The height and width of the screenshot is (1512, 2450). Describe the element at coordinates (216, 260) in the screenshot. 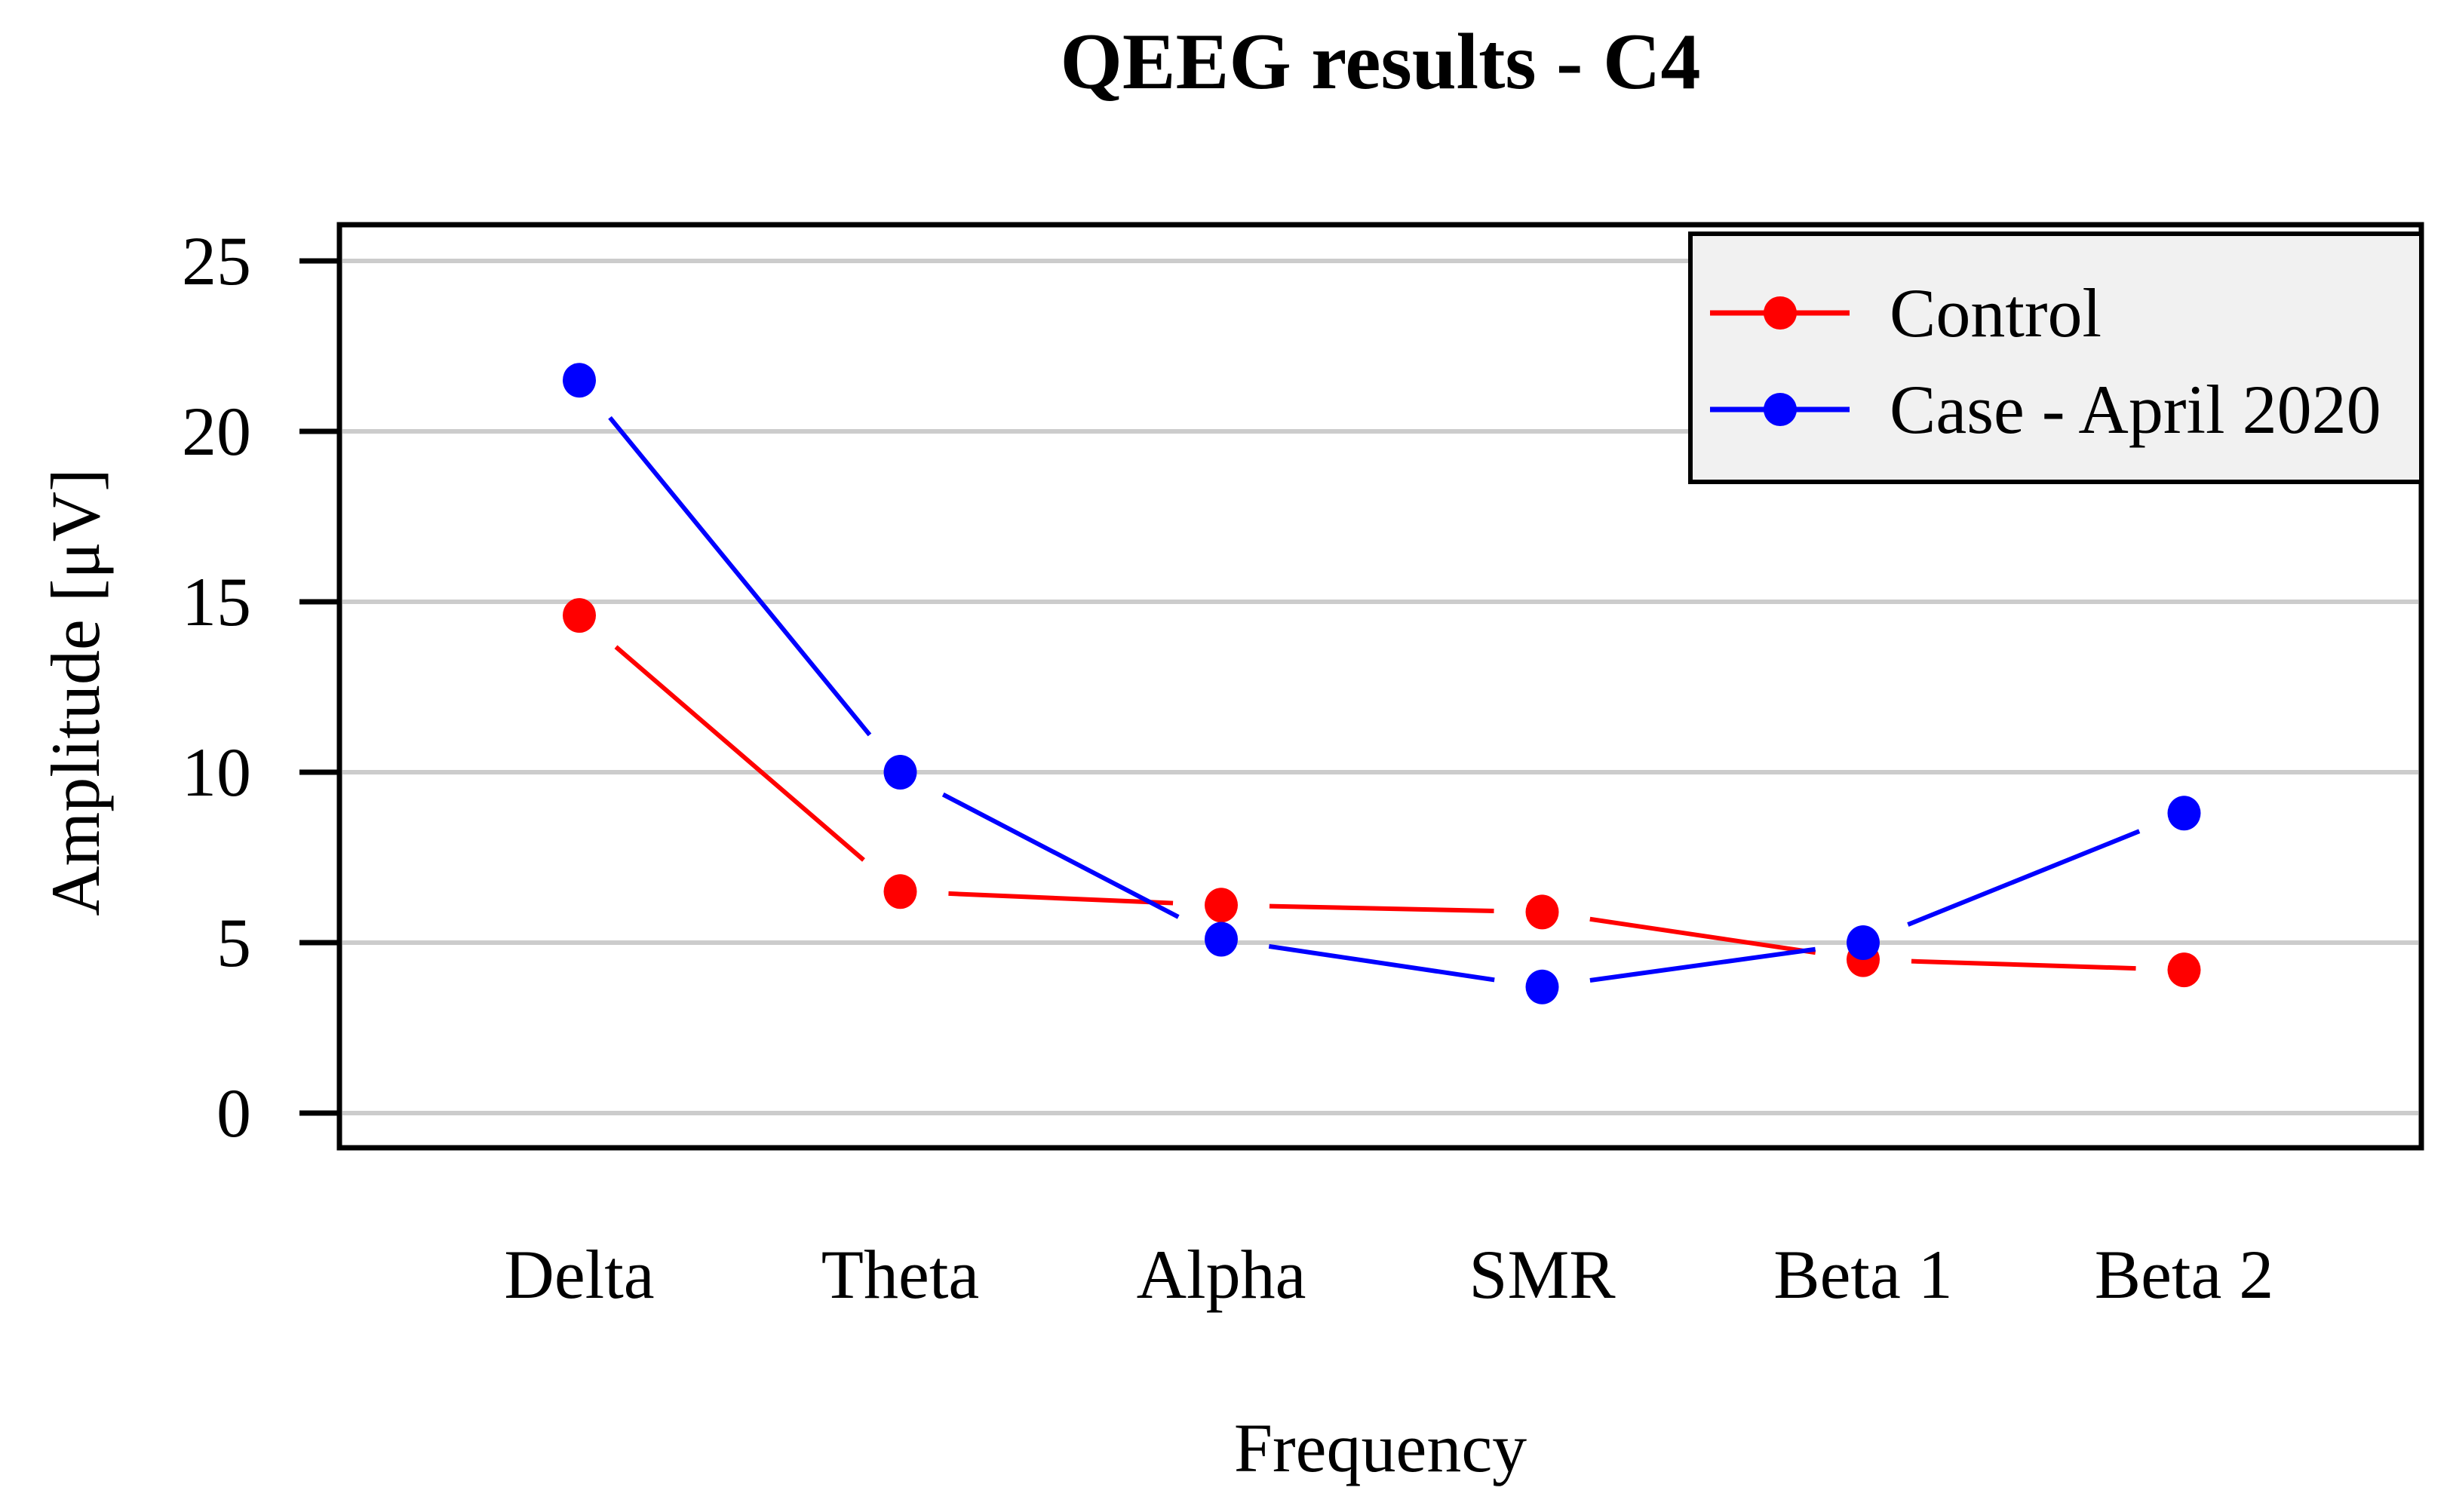

I see `y-tick-label: 25` at that location.